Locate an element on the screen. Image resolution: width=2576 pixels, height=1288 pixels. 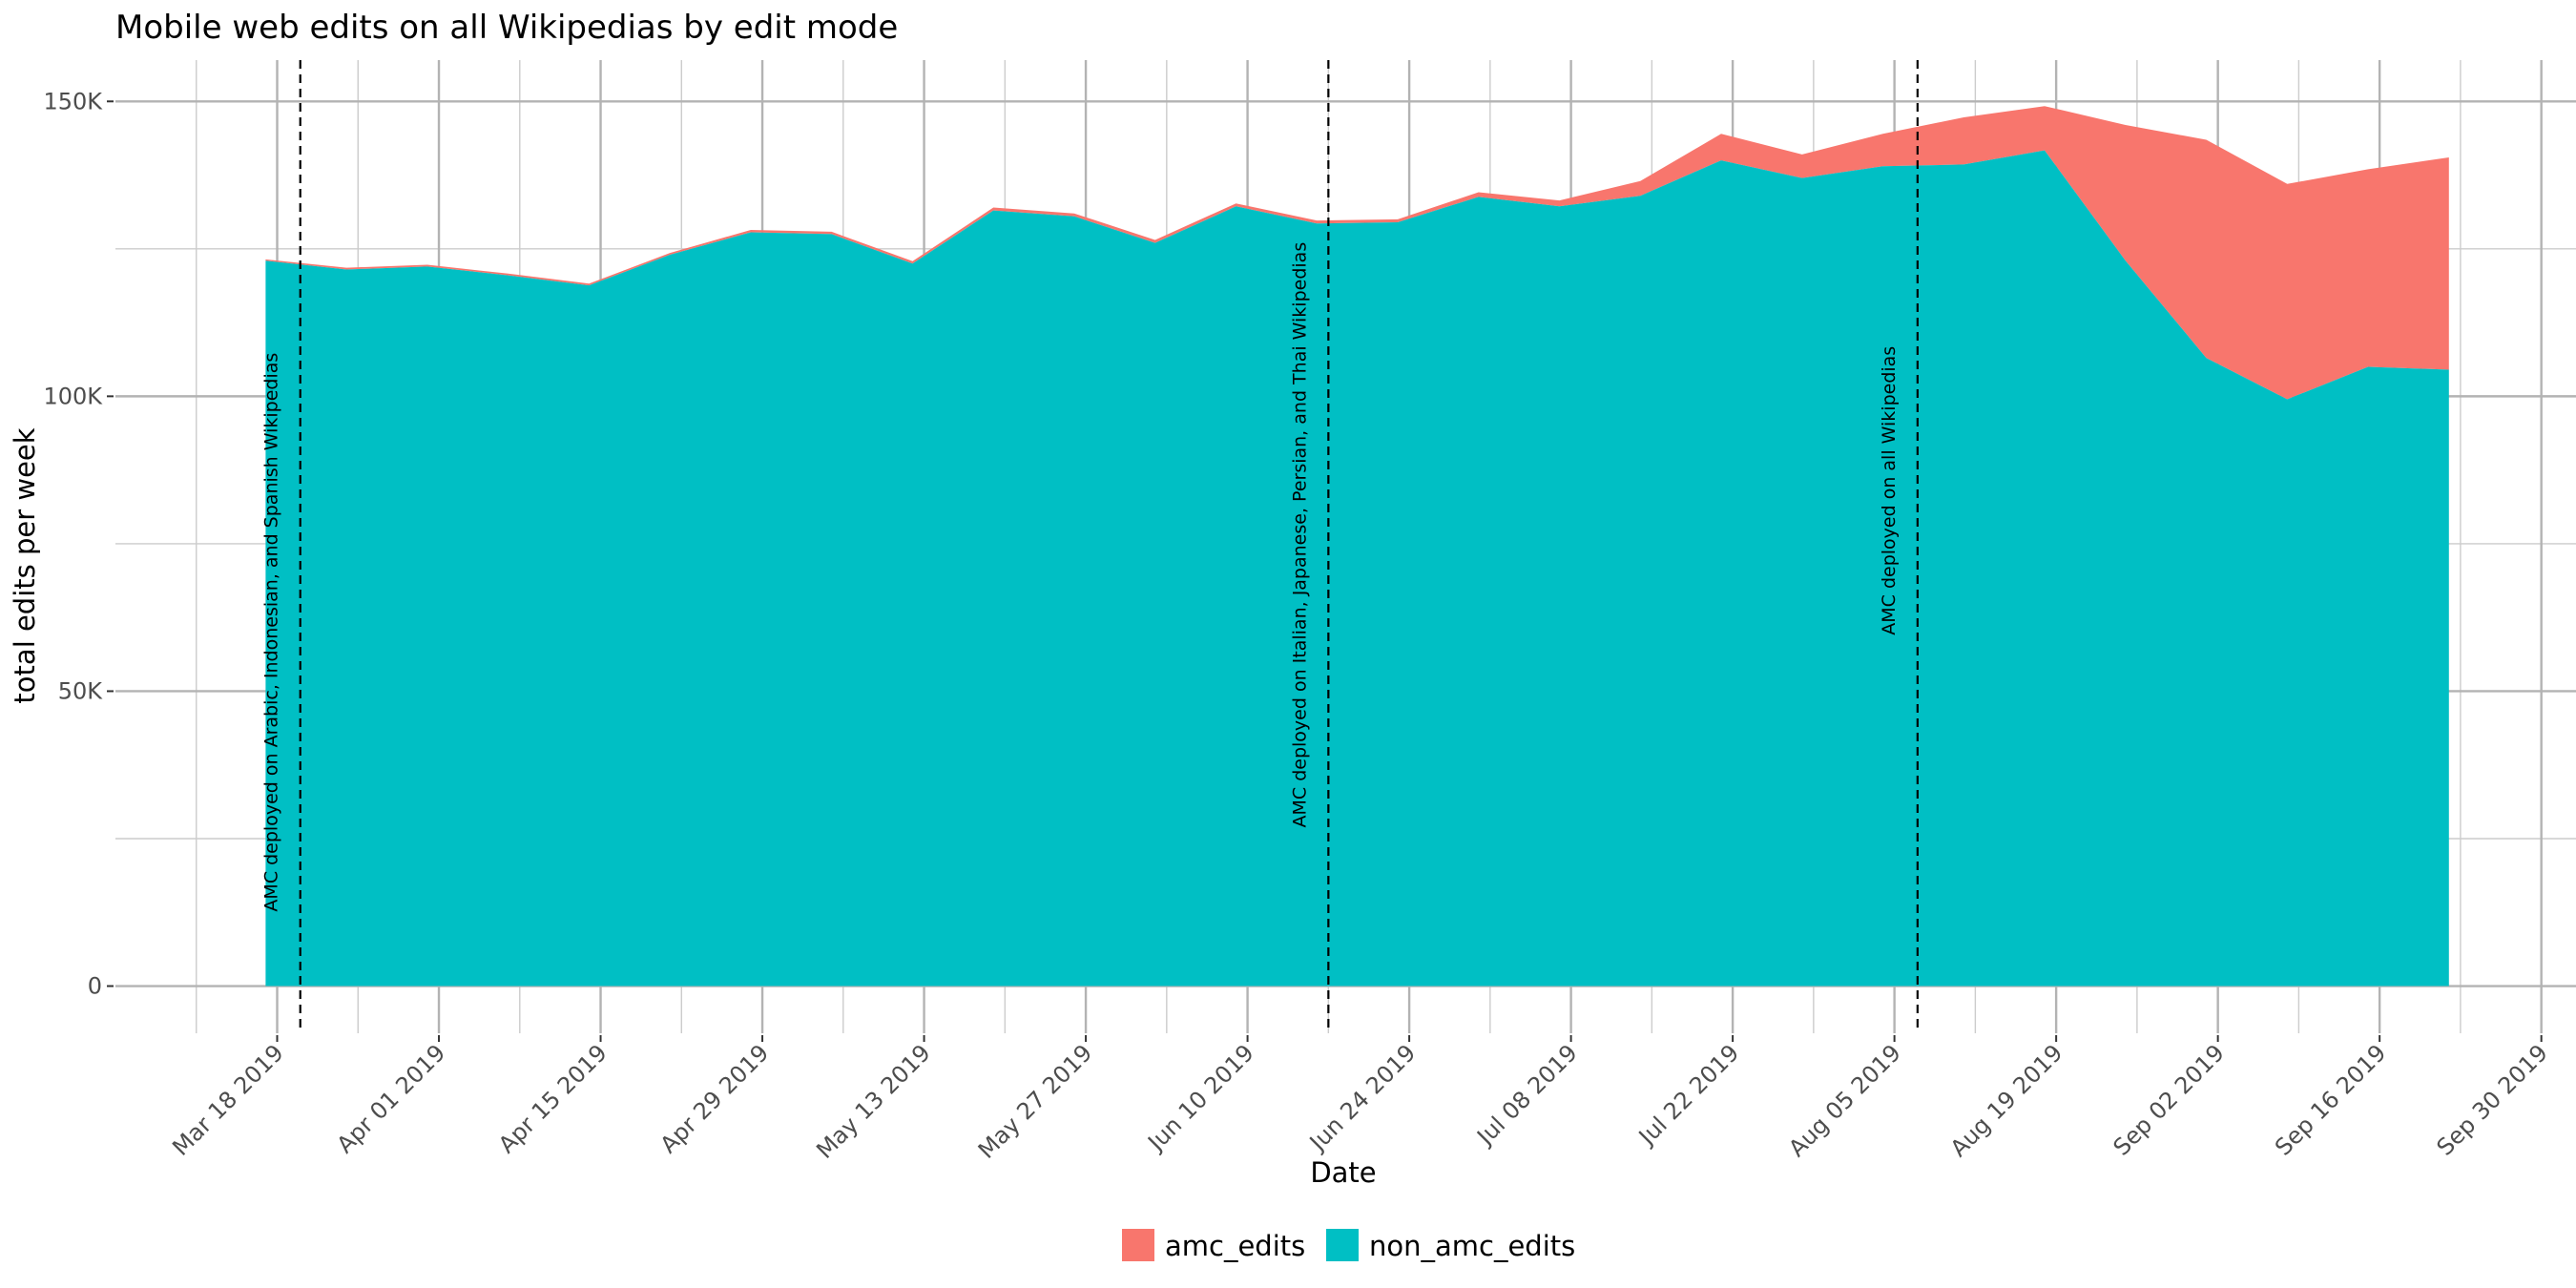
x-tick-label: Aug 19 2019 is located at coordinates (2006, 1100).